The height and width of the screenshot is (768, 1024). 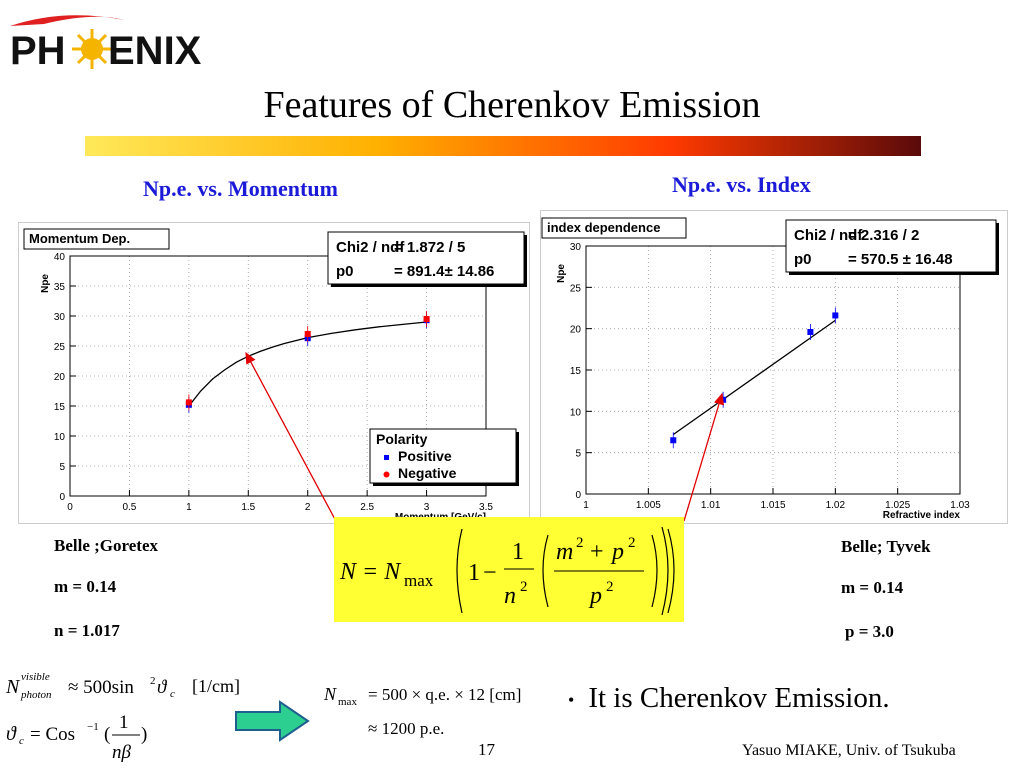 I want to click on svg-text: ϑ, so click(x=11, y=734).